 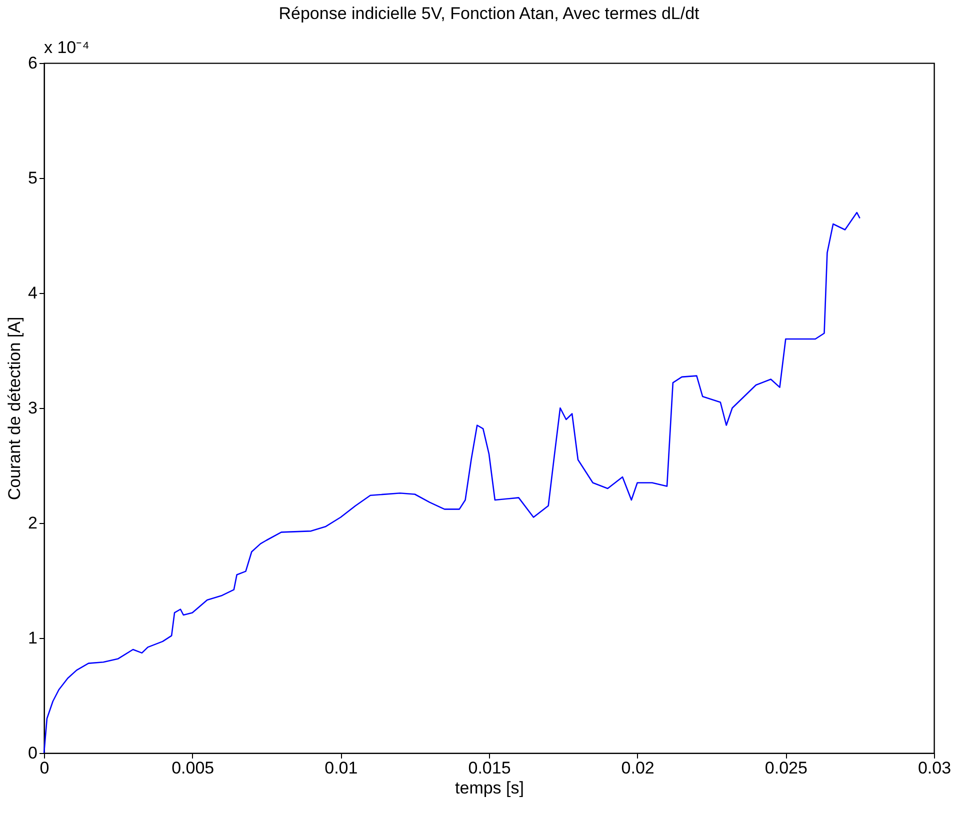 What do you see at coordinates (193, 768) in the screenshot?
I see `x-tick-label: 0.005` at bounding box center [193, 768].